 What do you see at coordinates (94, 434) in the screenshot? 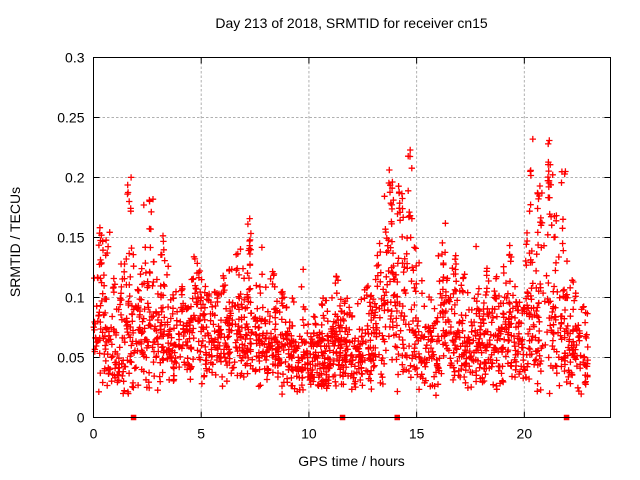
I see `x-tick-label: 0` at bounding box center [94, 434].